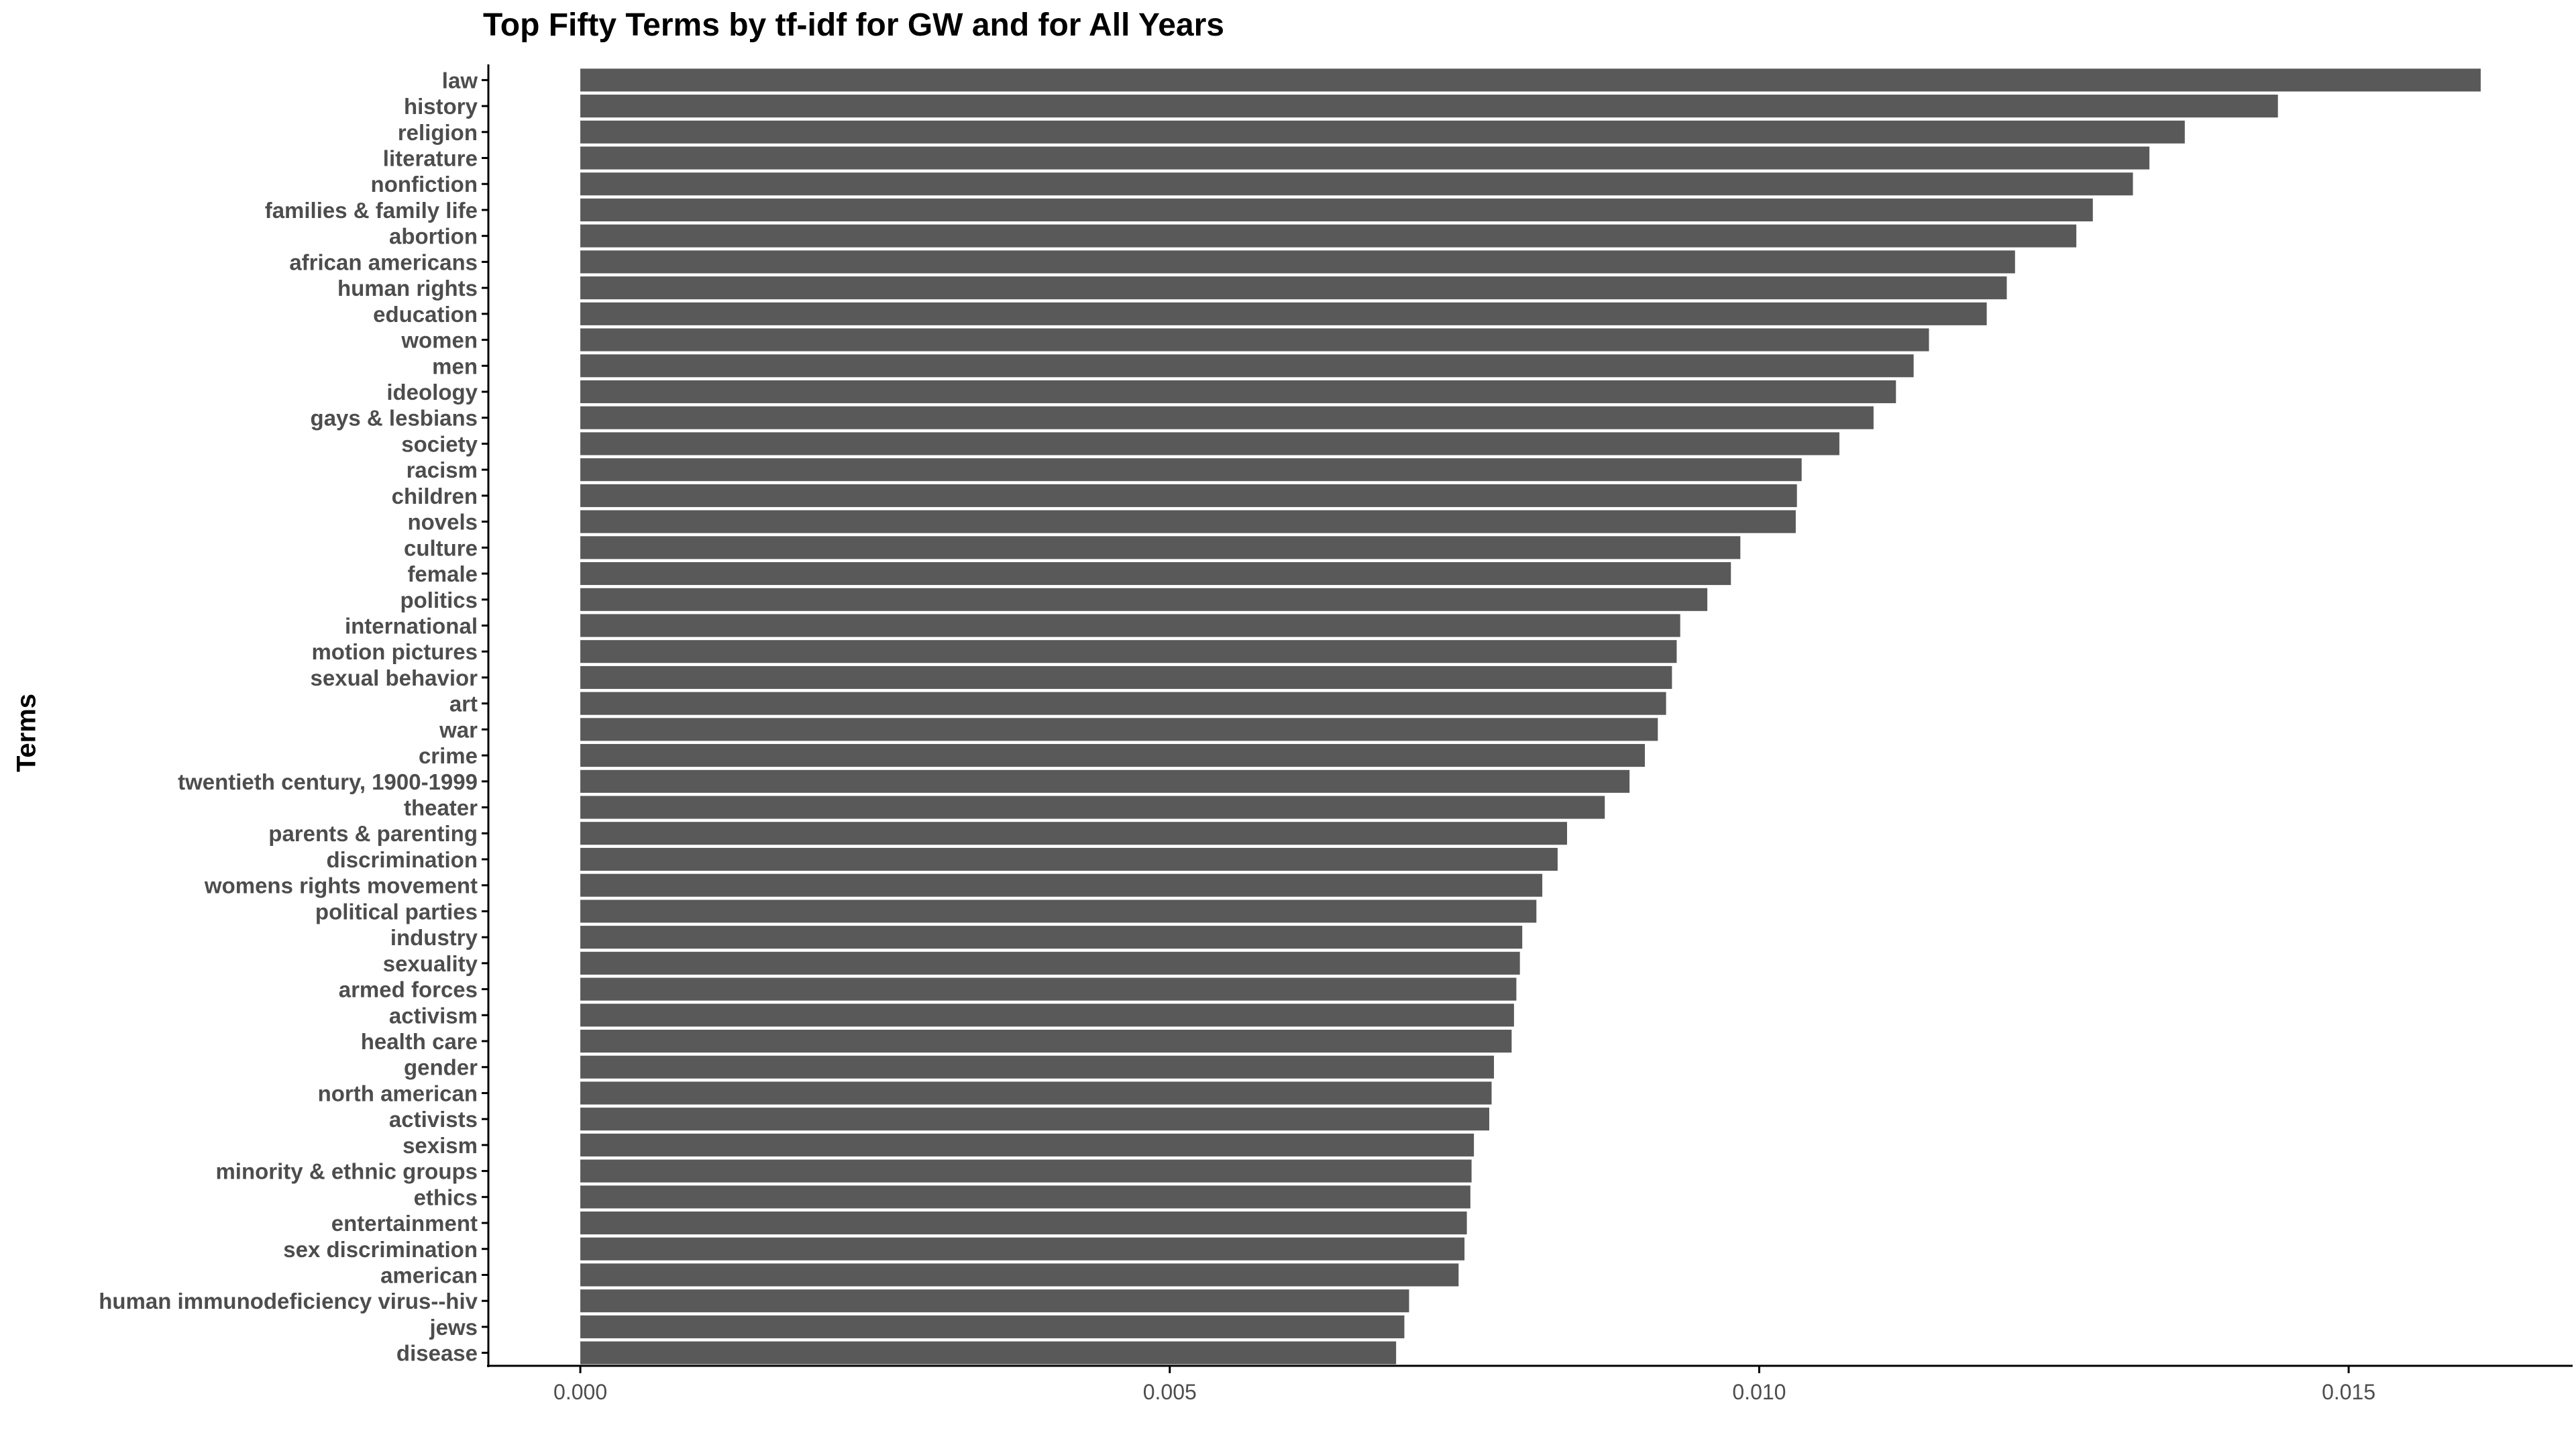 Image resolution: width=2576 pixels, height=1449 pixels. Describe the element at coordinates (433, 1119) in the screenshot. I see `y-tick-label: activists` at that location.